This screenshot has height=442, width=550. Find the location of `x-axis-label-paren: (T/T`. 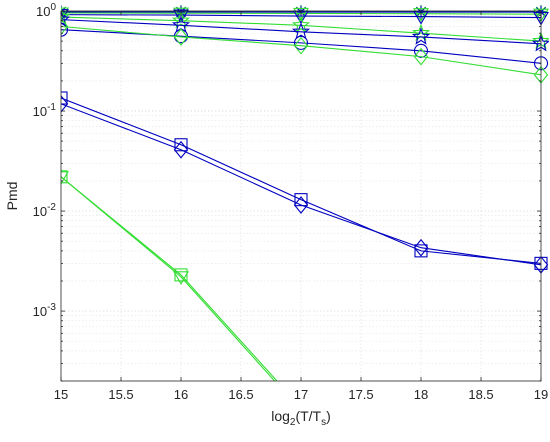

x-axis-label-paren: (T/T is located at coordinates (308, 416).